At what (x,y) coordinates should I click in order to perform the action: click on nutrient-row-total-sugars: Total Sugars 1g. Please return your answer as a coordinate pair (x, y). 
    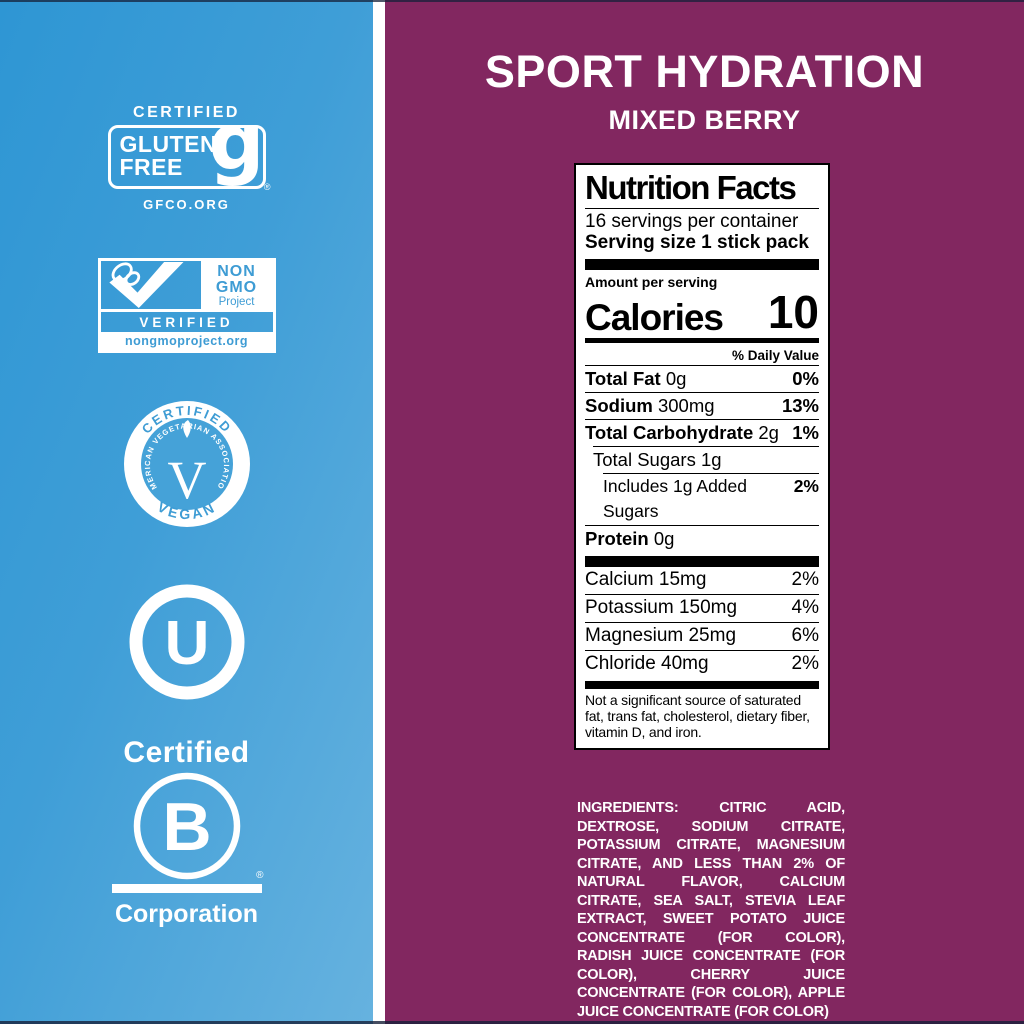
    Looking at the image, I should click on (706, 459).